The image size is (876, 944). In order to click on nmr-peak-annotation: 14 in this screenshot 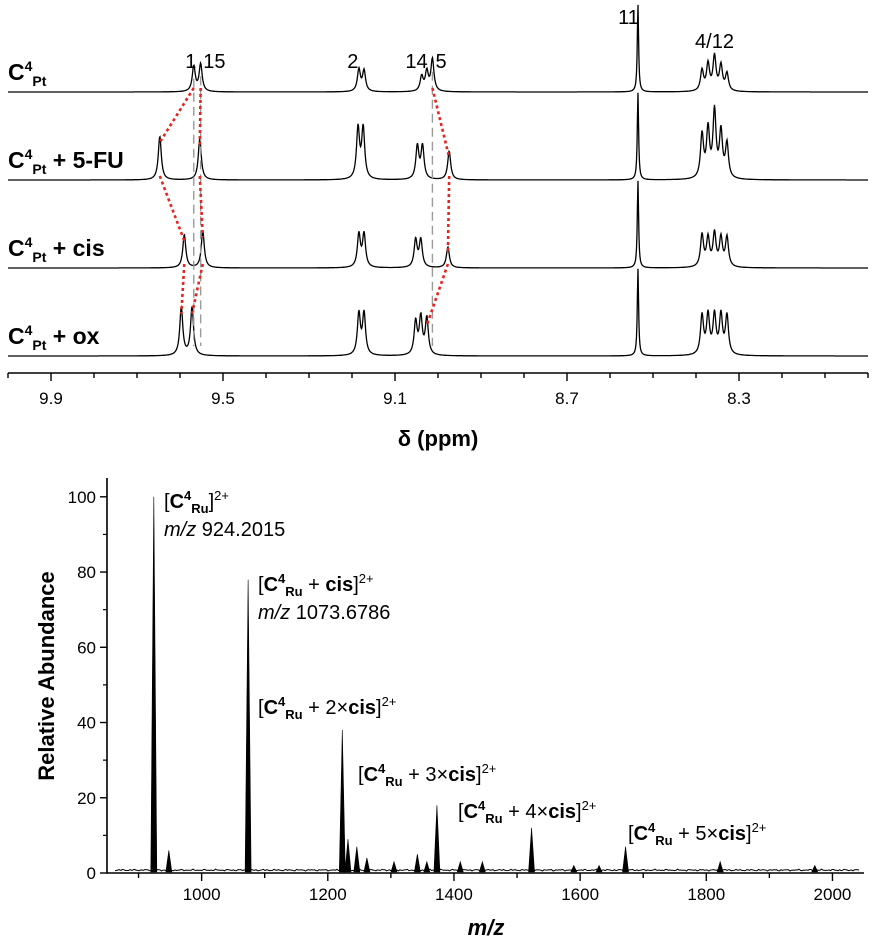, I will do `click(416, 62)`.